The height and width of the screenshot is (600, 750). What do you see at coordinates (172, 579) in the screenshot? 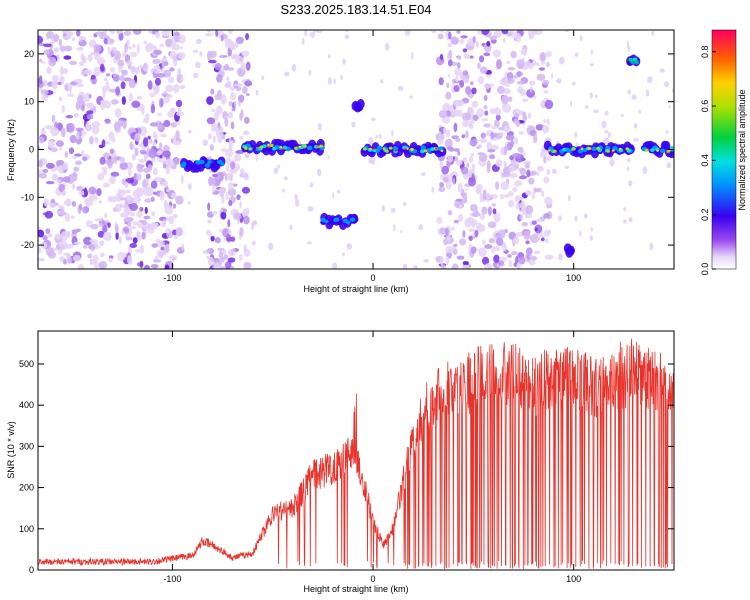
I see `snr-x-tick-label: -100` at bounding box center [172, 579].